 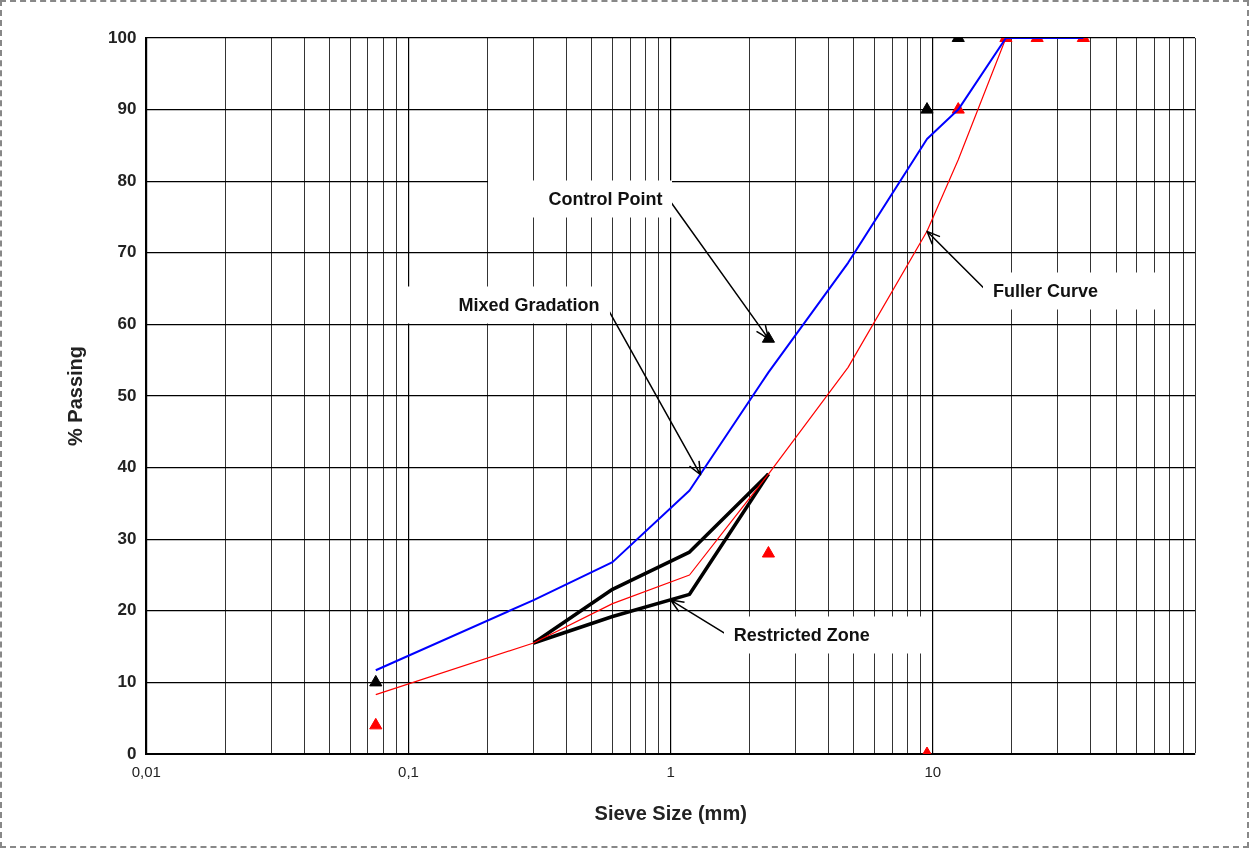 I want to click on y-tick-label: 50, so click(x=127, y=395).